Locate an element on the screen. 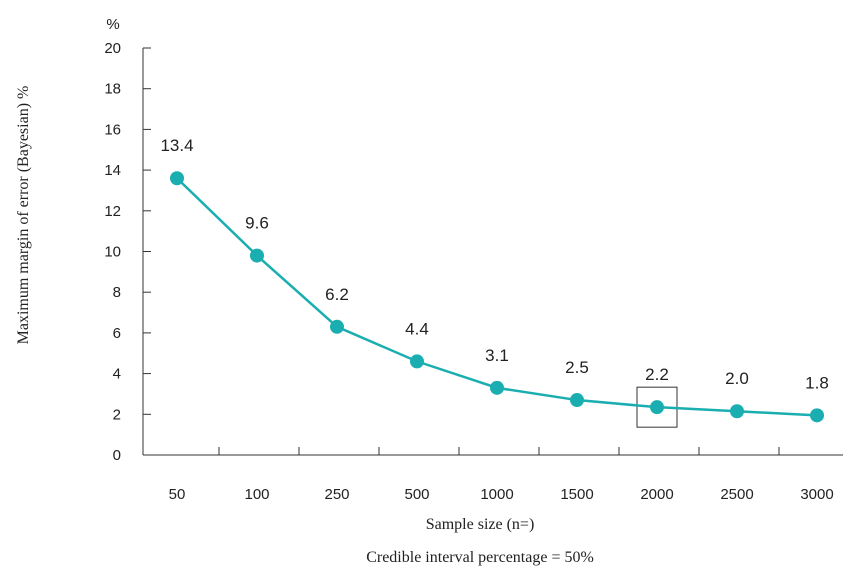 The height and width of the screenshot is (569, 844). x-tick-label: 500 is located at coordinates (416, 494).